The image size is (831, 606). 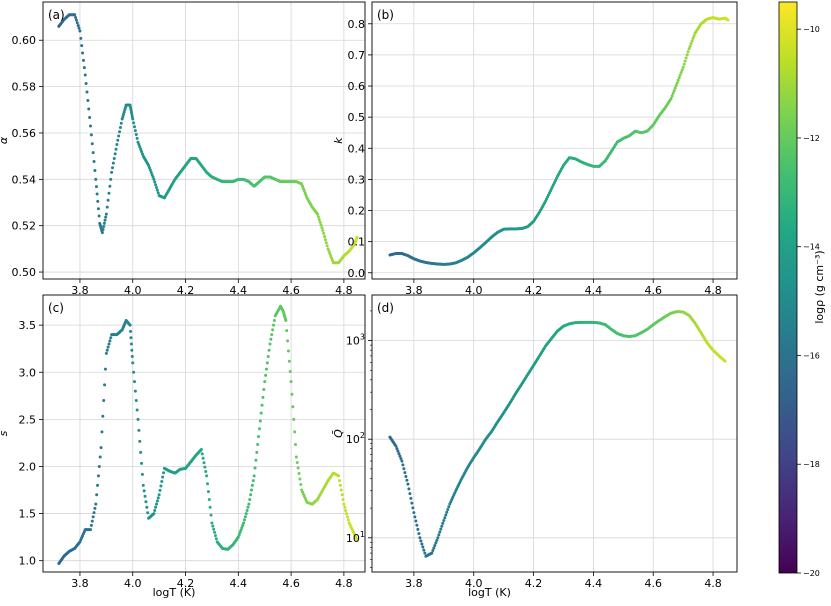 What do you see at coordinates (24, 226) in the screenshot?
I see `y-tick-label: 0.52` at bounding box center [24, 226].